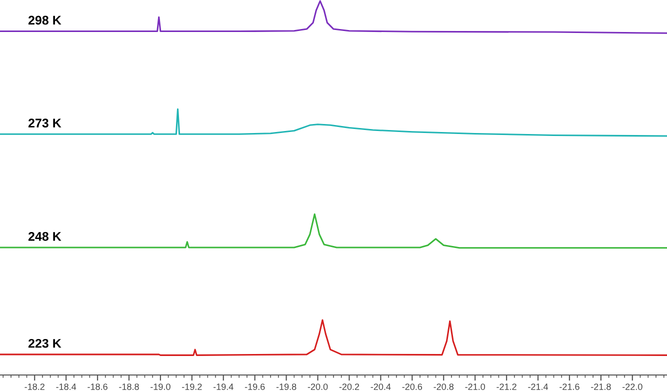 The height and width of the screenshot is (392, 667). Describe the element at coordinates (506, 387) in the screenshot. I see `x-tick-label: -21.2` at that location.